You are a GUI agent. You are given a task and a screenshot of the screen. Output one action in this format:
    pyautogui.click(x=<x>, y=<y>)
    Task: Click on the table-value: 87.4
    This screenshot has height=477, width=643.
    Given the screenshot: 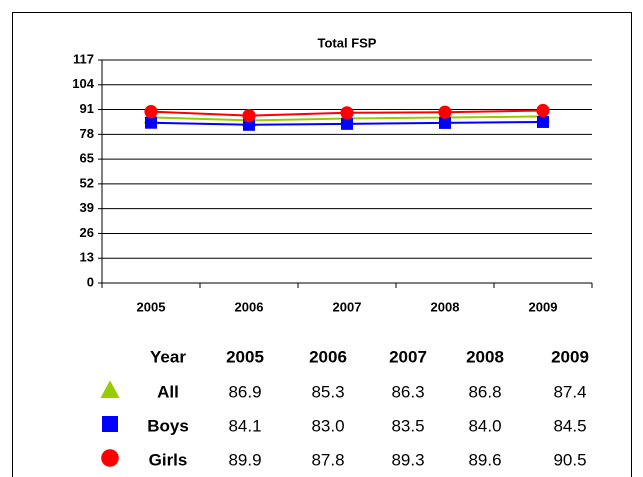 What is the action you would take?
    pyautogui.click(x=569, y=391)
    